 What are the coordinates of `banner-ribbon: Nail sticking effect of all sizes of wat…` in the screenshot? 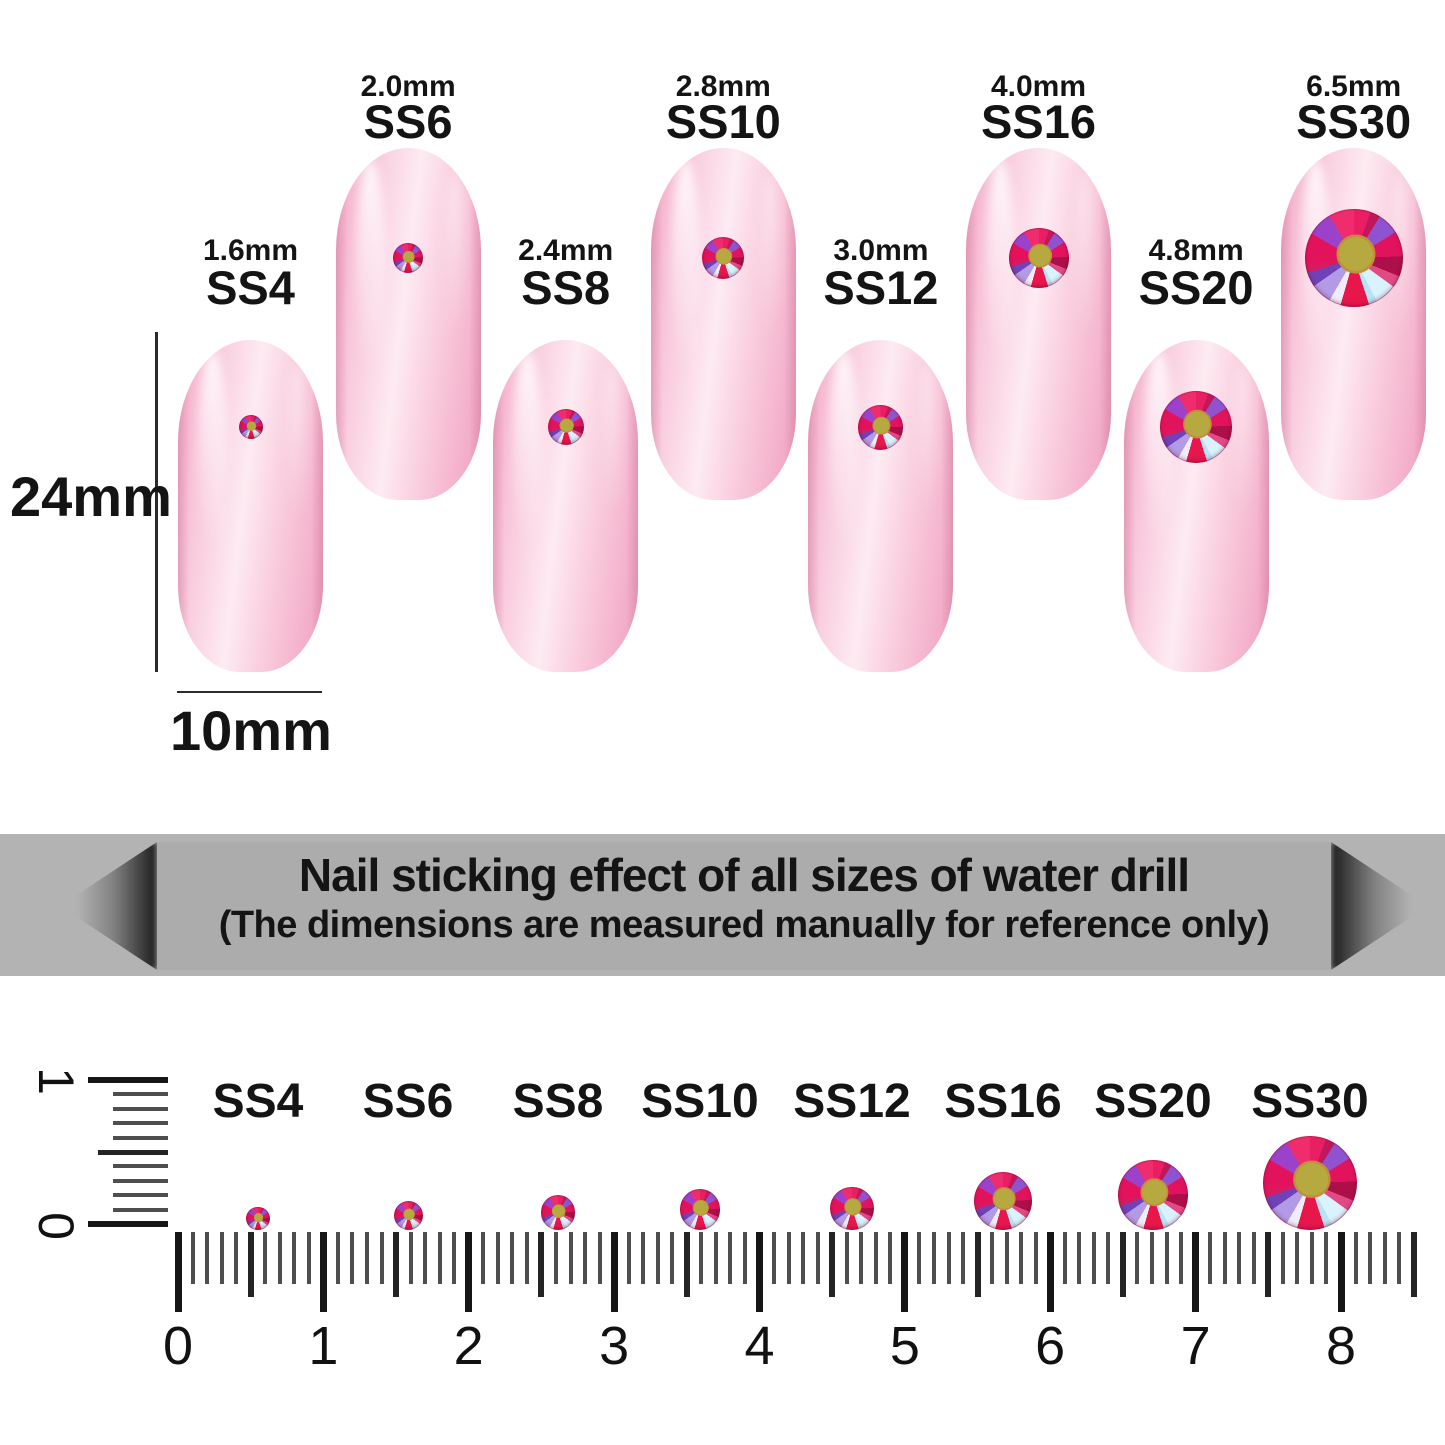 It's located at (744, 906).